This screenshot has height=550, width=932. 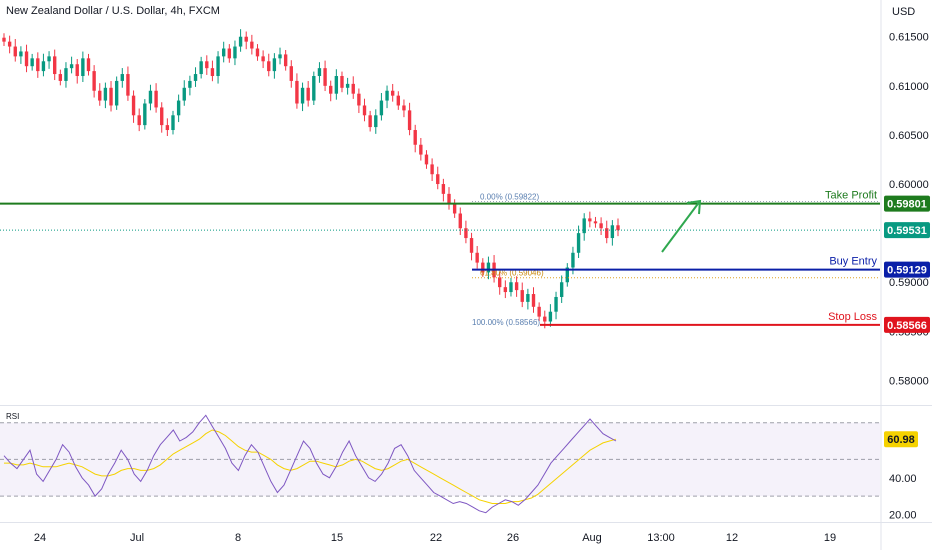 What do you see at coordinates (137, 538) in the screenshot?
I see `time-tick-label: Jul` at bounding box center [137, 538].